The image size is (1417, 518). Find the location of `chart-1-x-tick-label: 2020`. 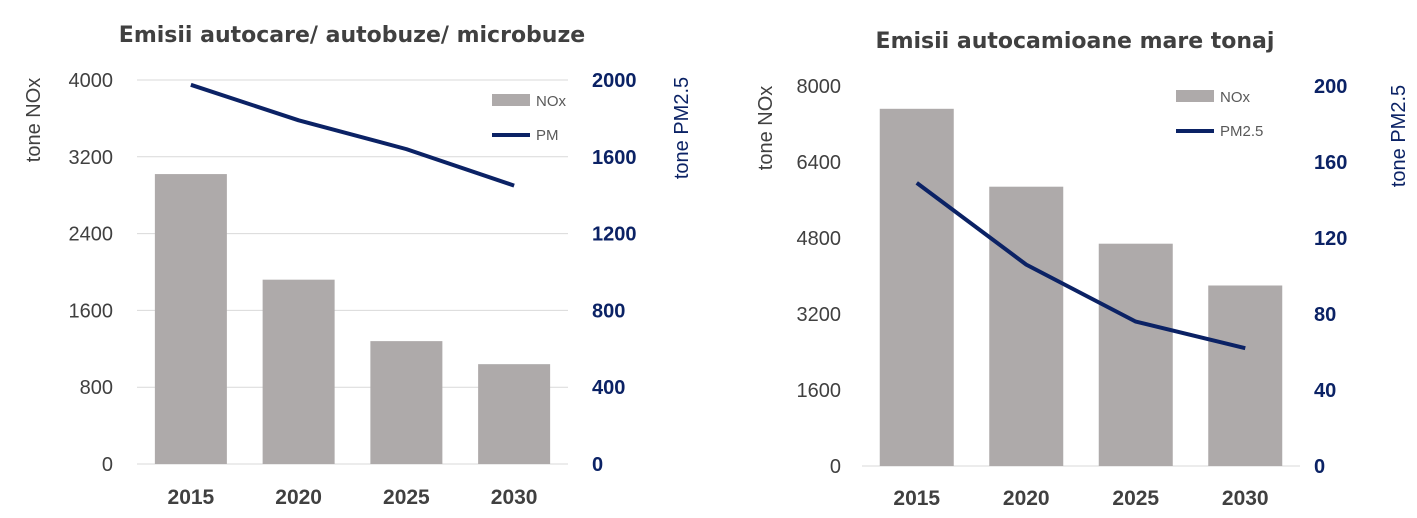

chart-1-x-tick-label: 2020 is located at coordinates (298, 497).